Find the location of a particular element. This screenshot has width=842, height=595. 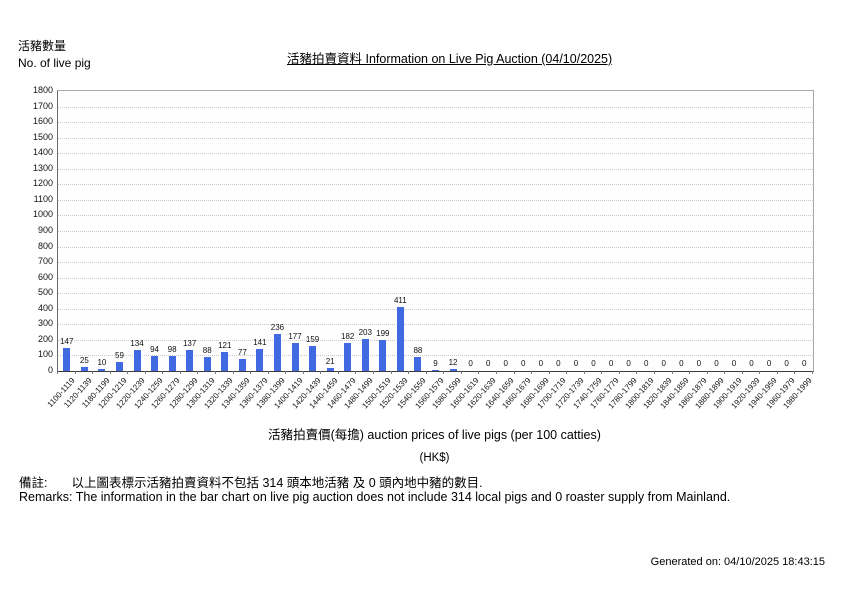

x-tick-label: 1780-1799 is located at coordinates (622, 393).